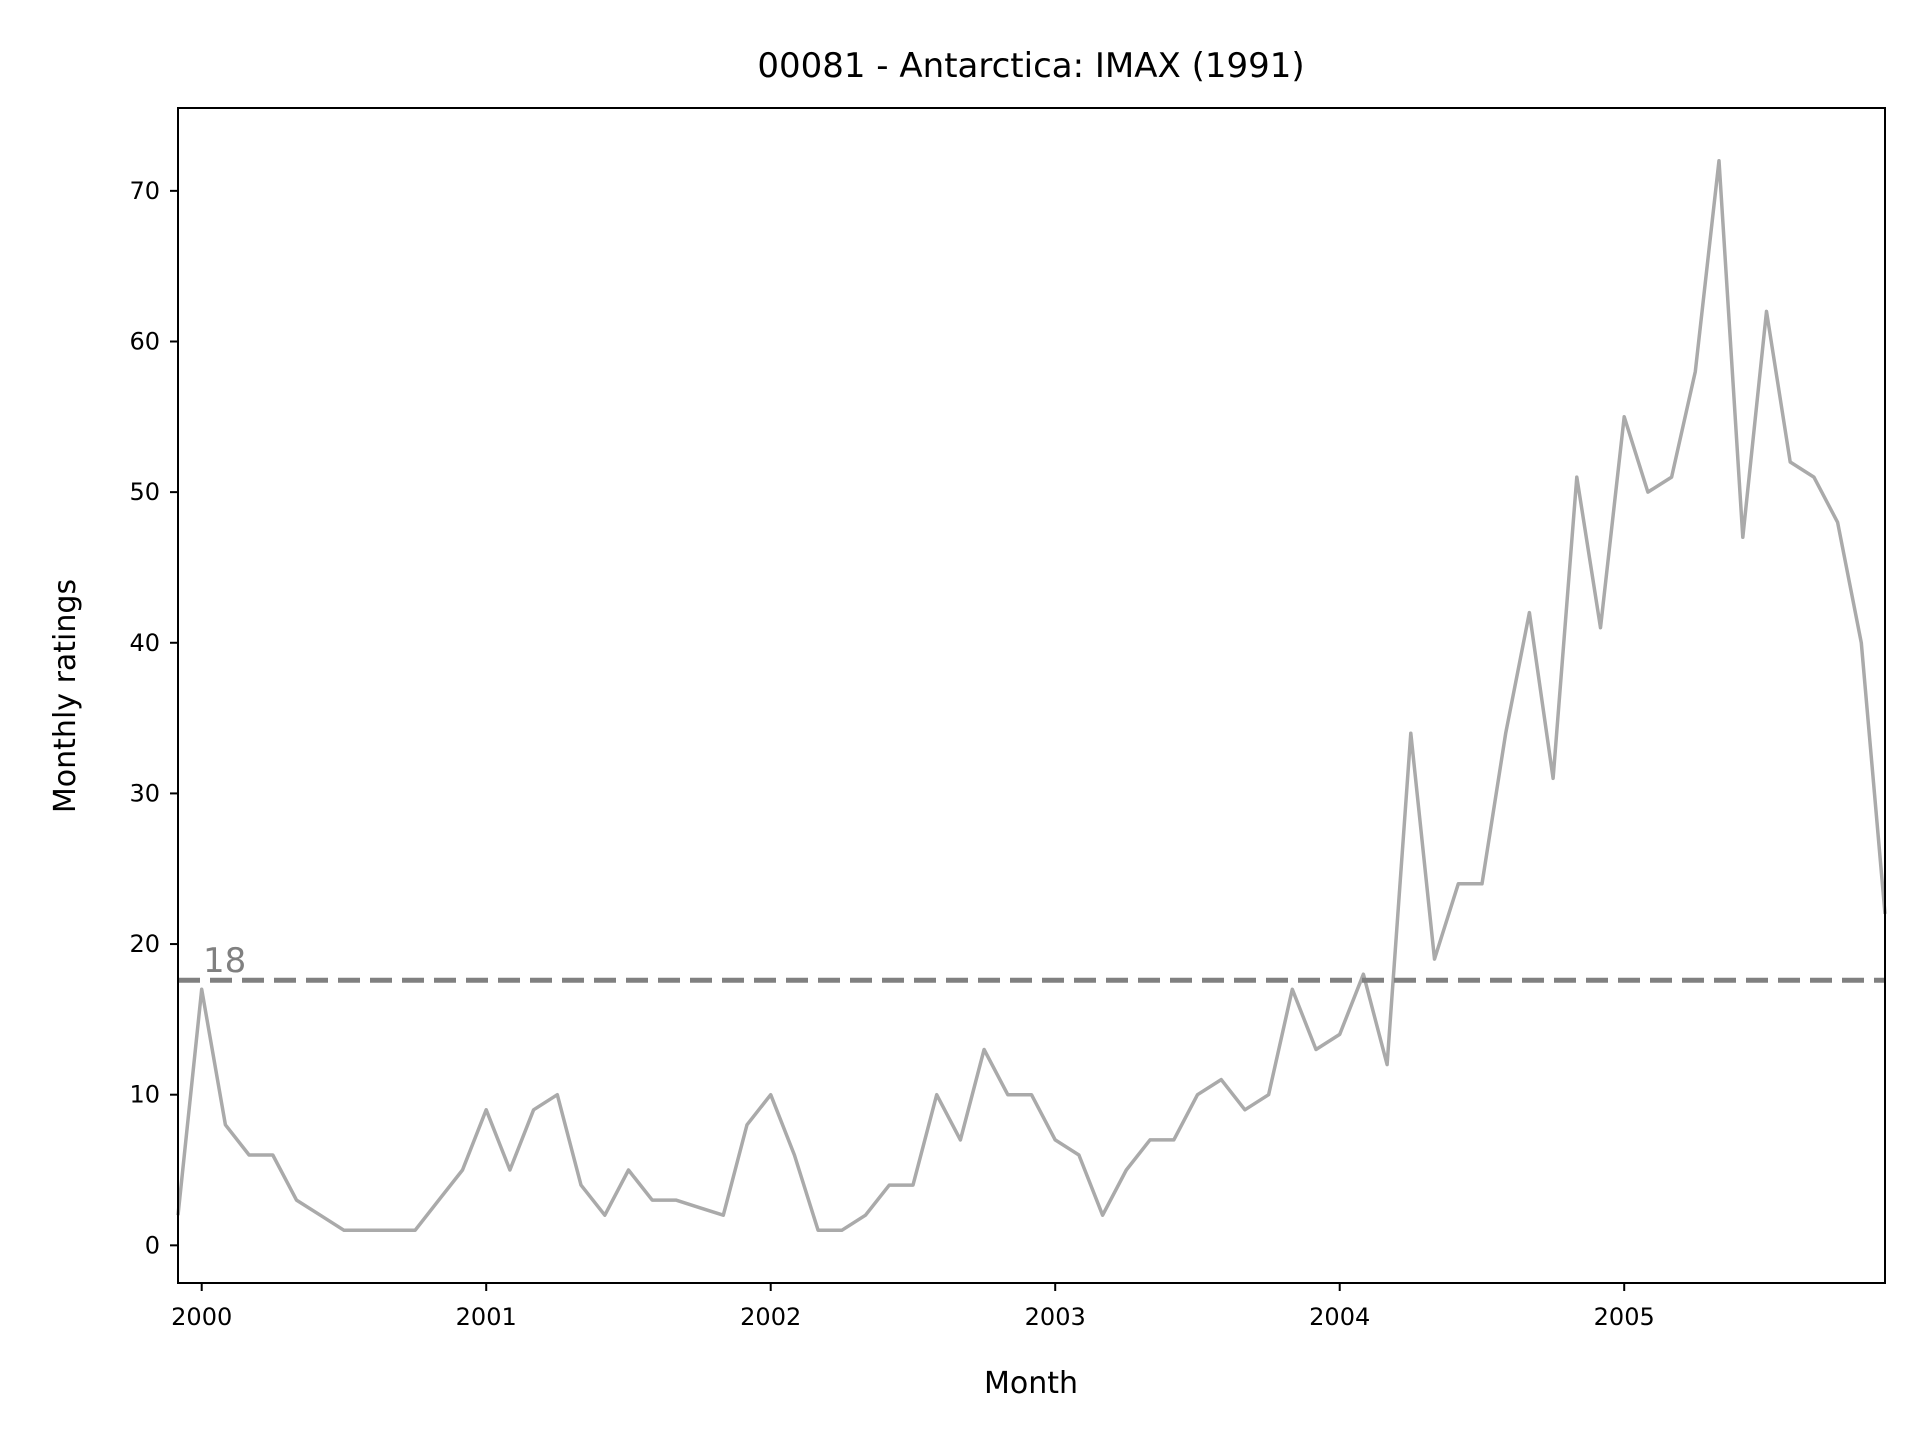  Describe the element at coordinates (1624, 1317) in the screenshot. I see `x-tick-label: 2005` at that location.